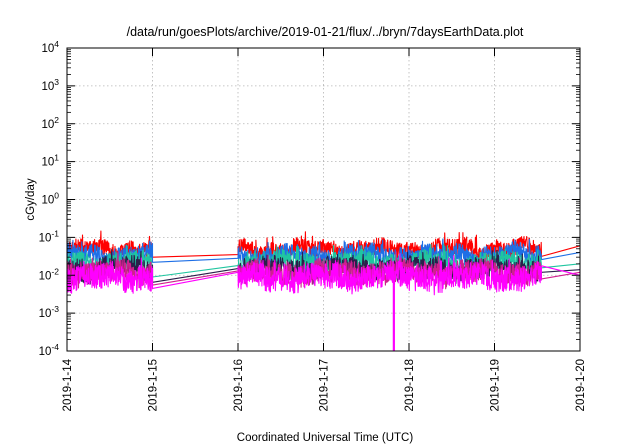 The width and height of the screenshot is (640, 448). Describe the element at coordinates (49, 236) in the screenshot. I see `y-tick-label: 10⁻¹` at that location.